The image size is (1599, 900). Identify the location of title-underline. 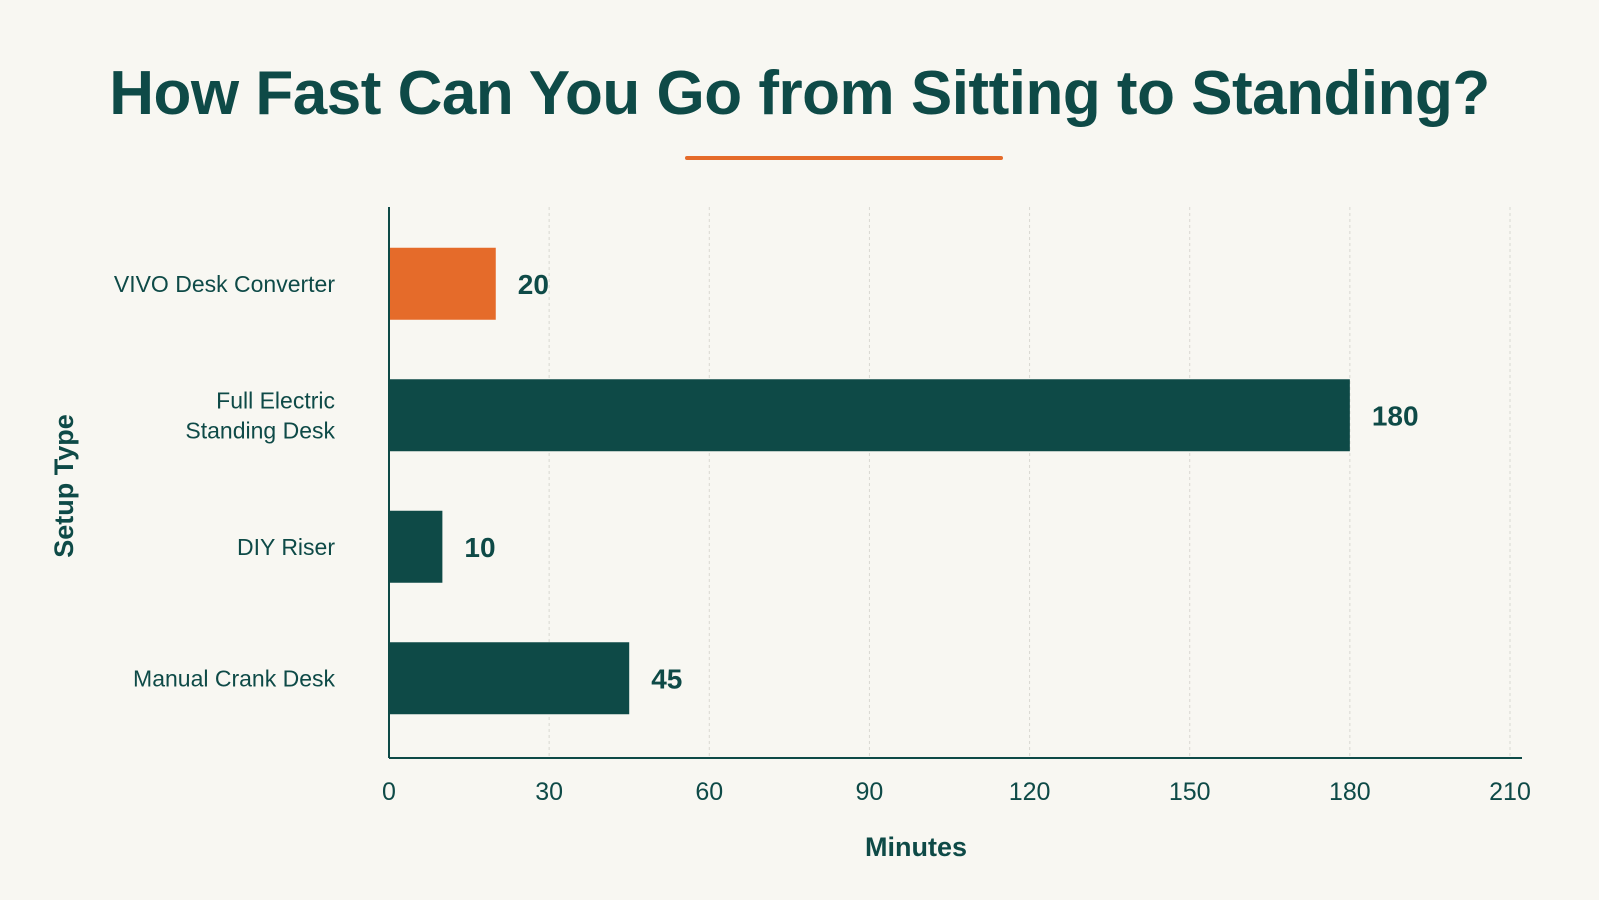
(844, 158).